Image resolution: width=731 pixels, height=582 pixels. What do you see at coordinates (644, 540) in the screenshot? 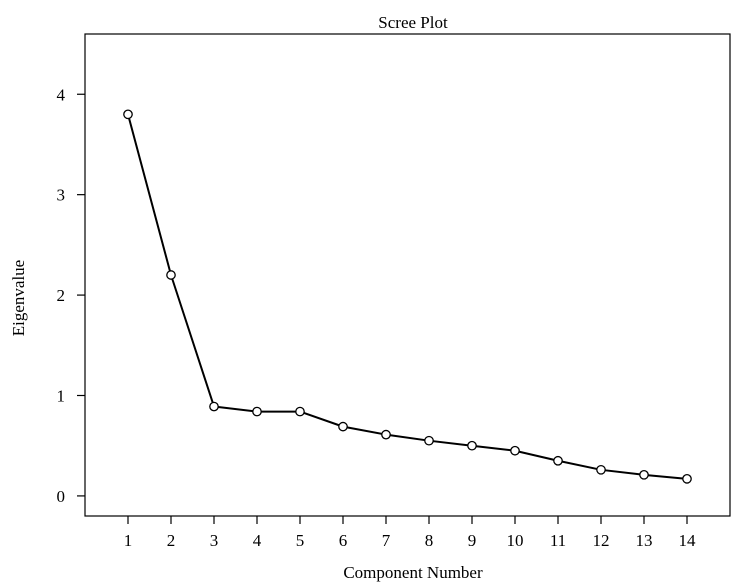
I see `x-tick-label: 13` at bounding box center [644, 540].